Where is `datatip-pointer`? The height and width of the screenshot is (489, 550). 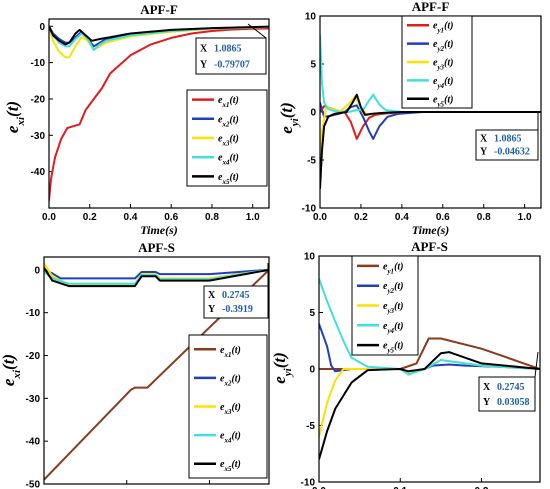 datatip-pointer is located at coordinates (257, 31).